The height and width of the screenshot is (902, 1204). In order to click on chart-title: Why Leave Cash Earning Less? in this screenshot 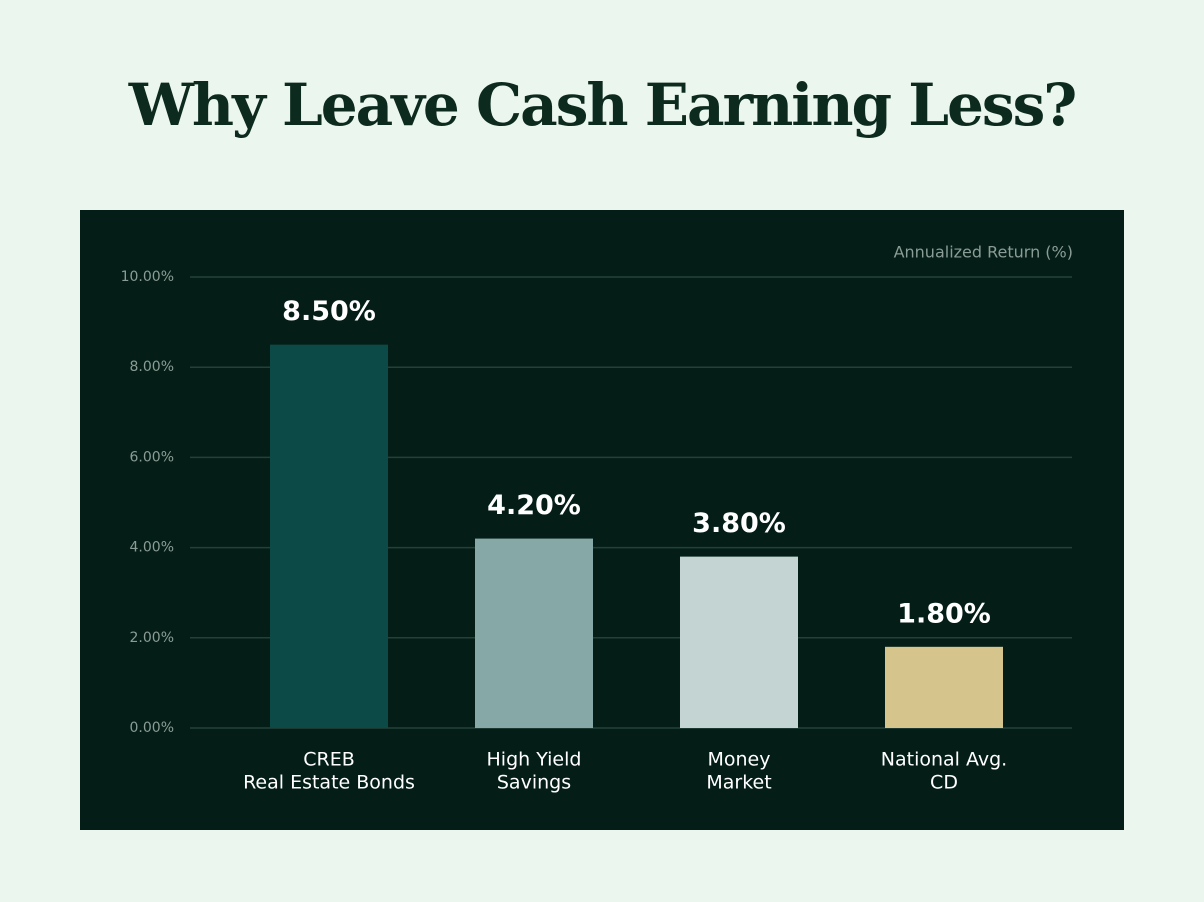, I will do `click(601, 105)`.